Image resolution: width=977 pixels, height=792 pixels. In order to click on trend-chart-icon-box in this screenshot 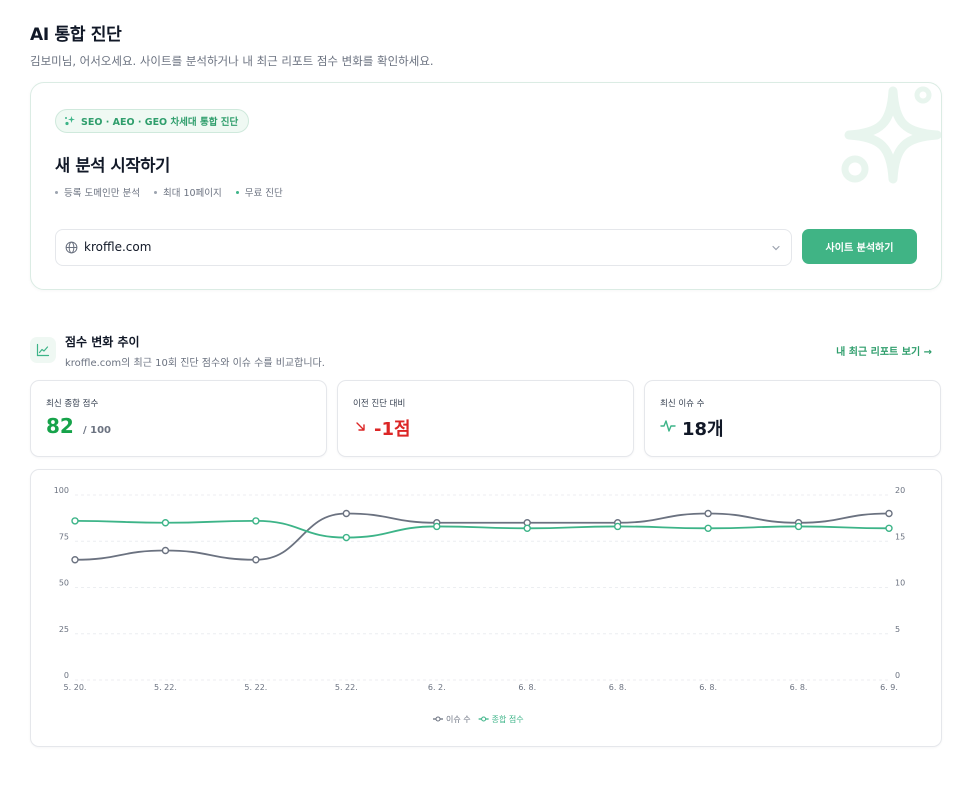, I will do `click(43, 350)`.